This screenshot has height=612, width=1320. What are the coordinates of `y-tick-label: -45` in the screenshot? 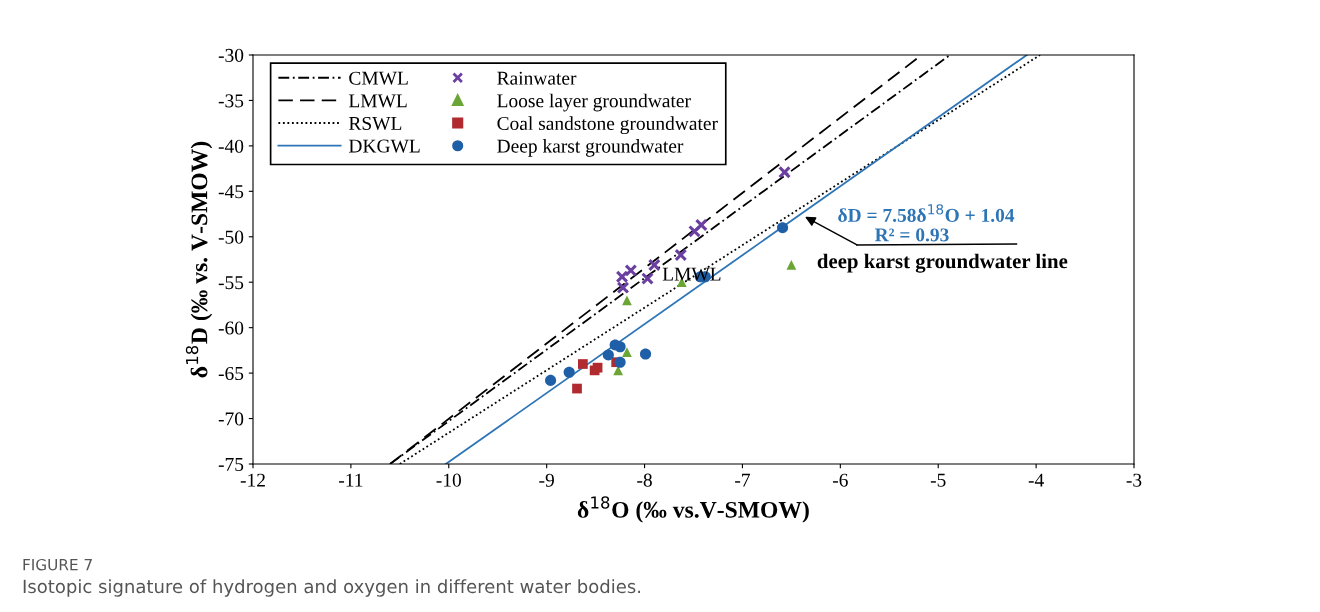 It's located at (231, 192).